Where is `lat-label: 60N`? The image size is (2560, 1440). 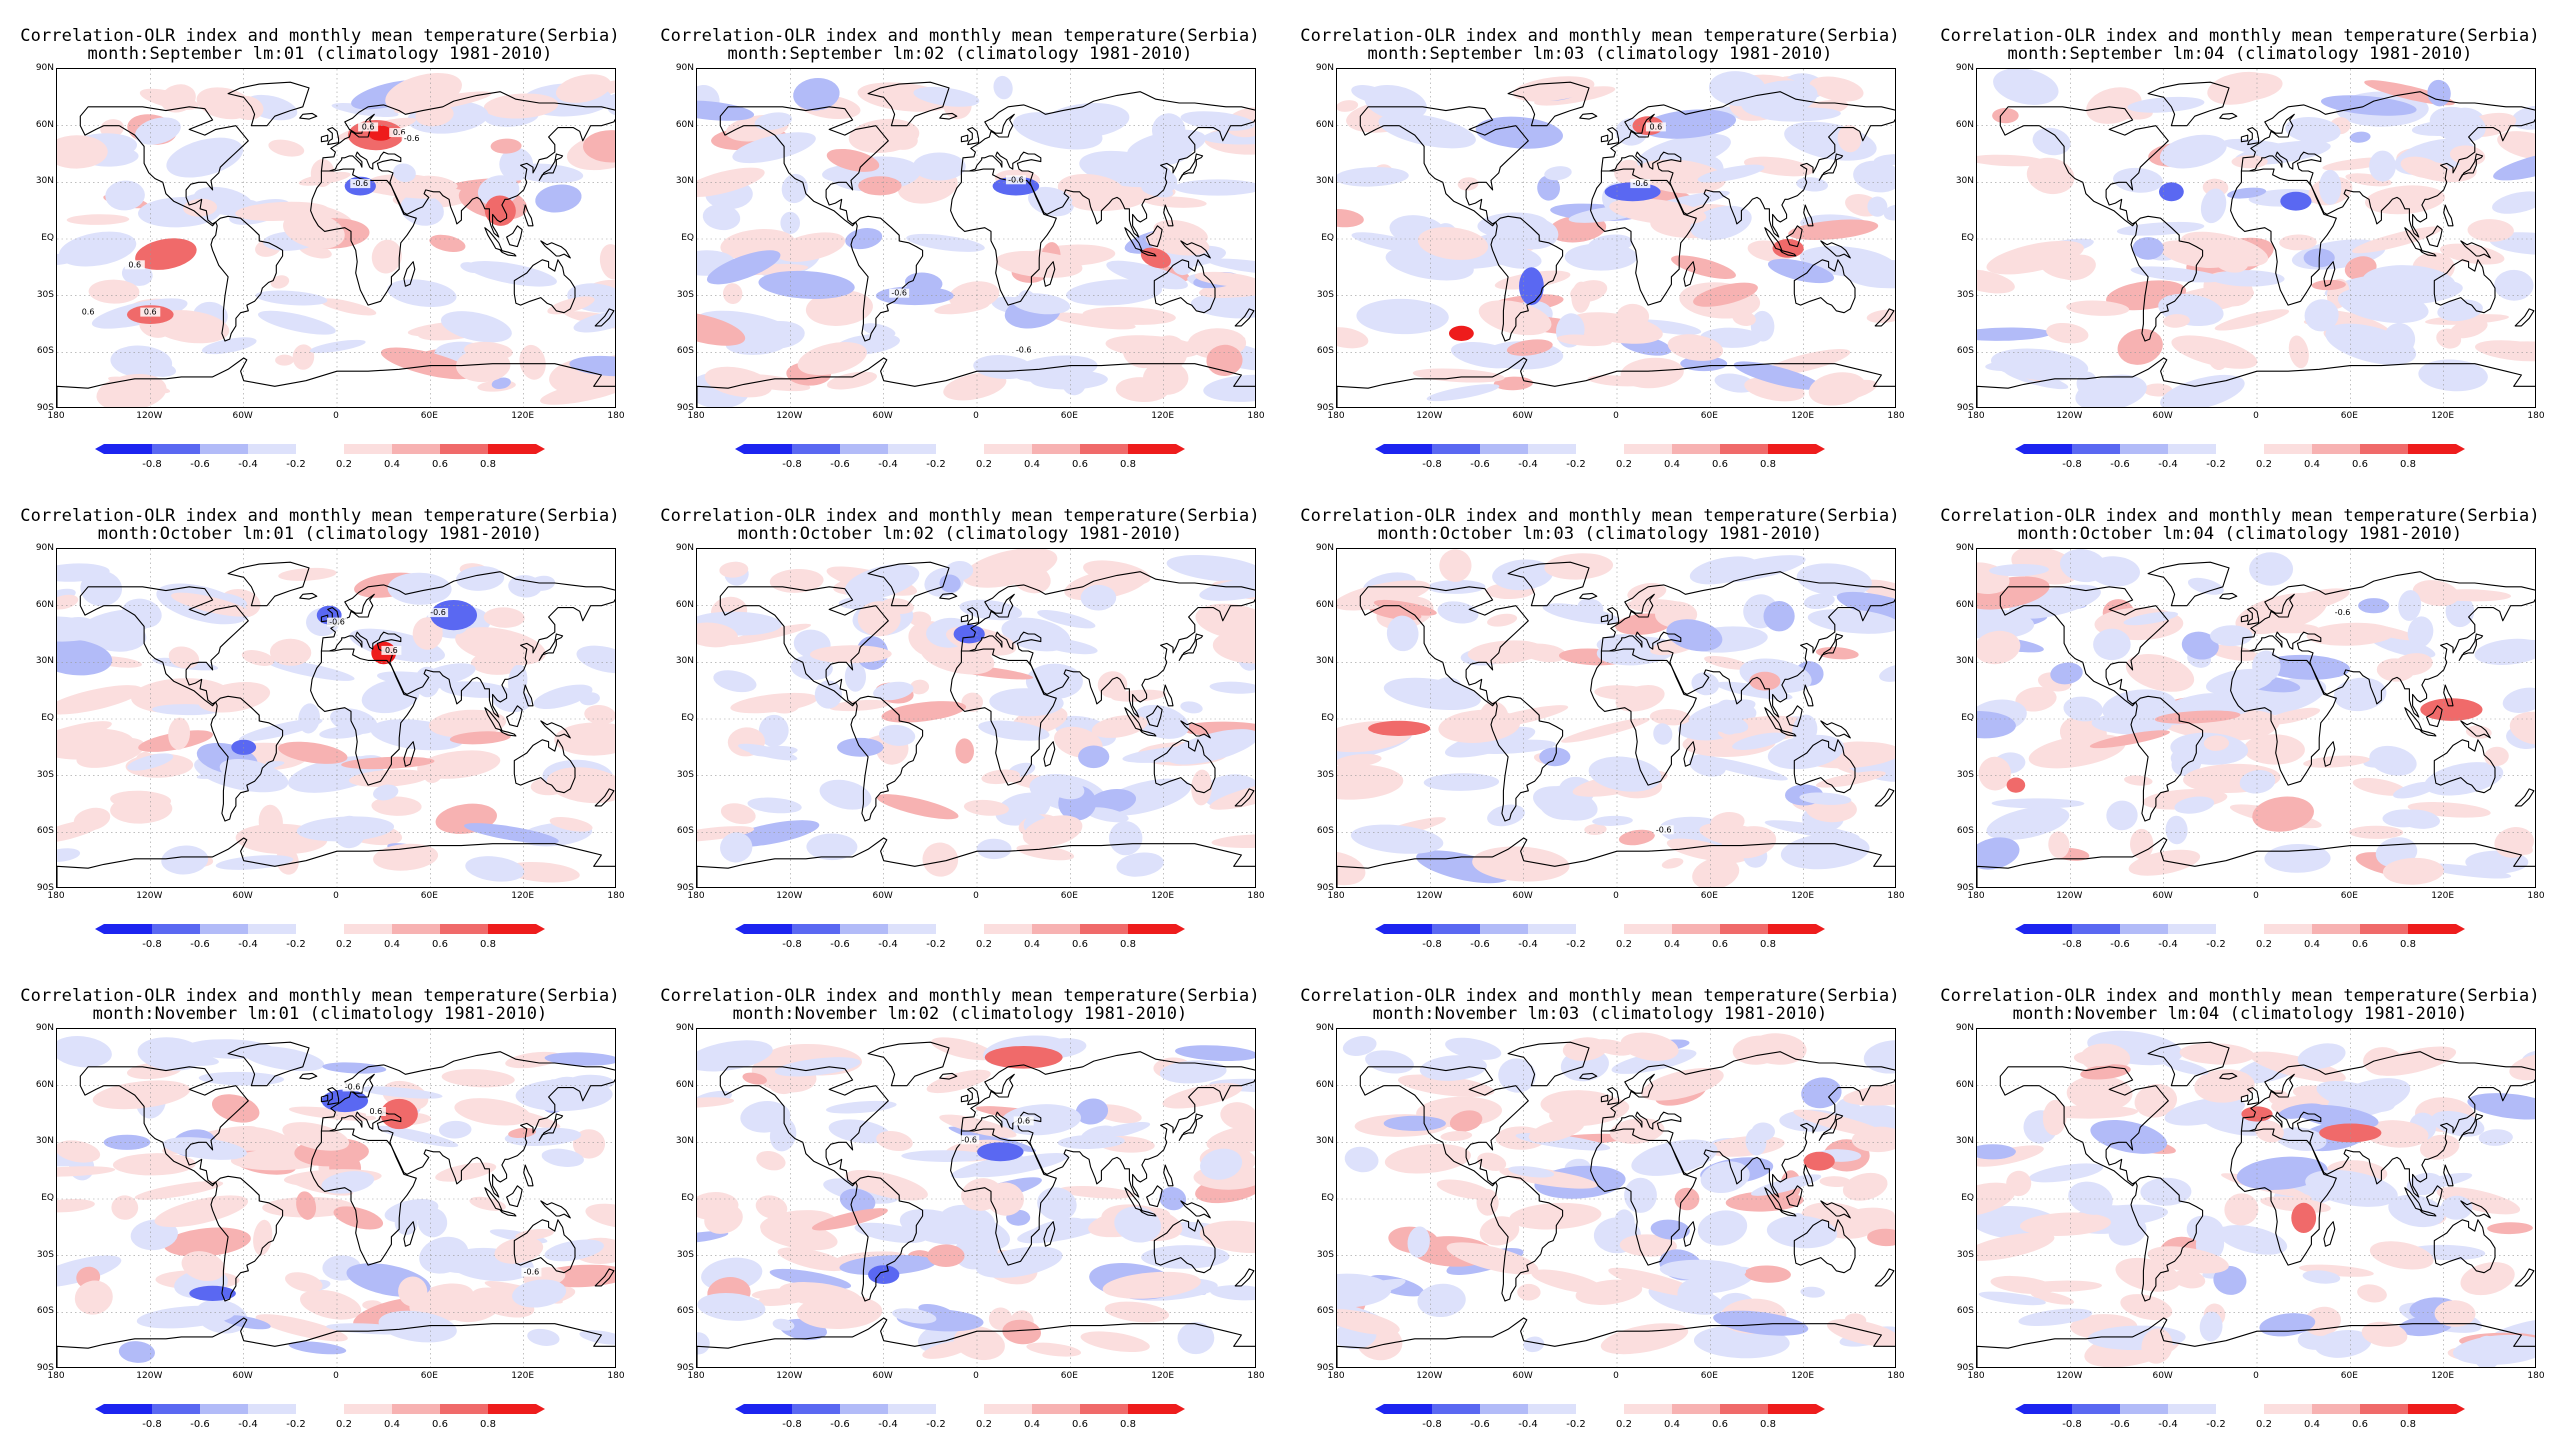
lat-label: 60N is located at coordinates (1324, 604).